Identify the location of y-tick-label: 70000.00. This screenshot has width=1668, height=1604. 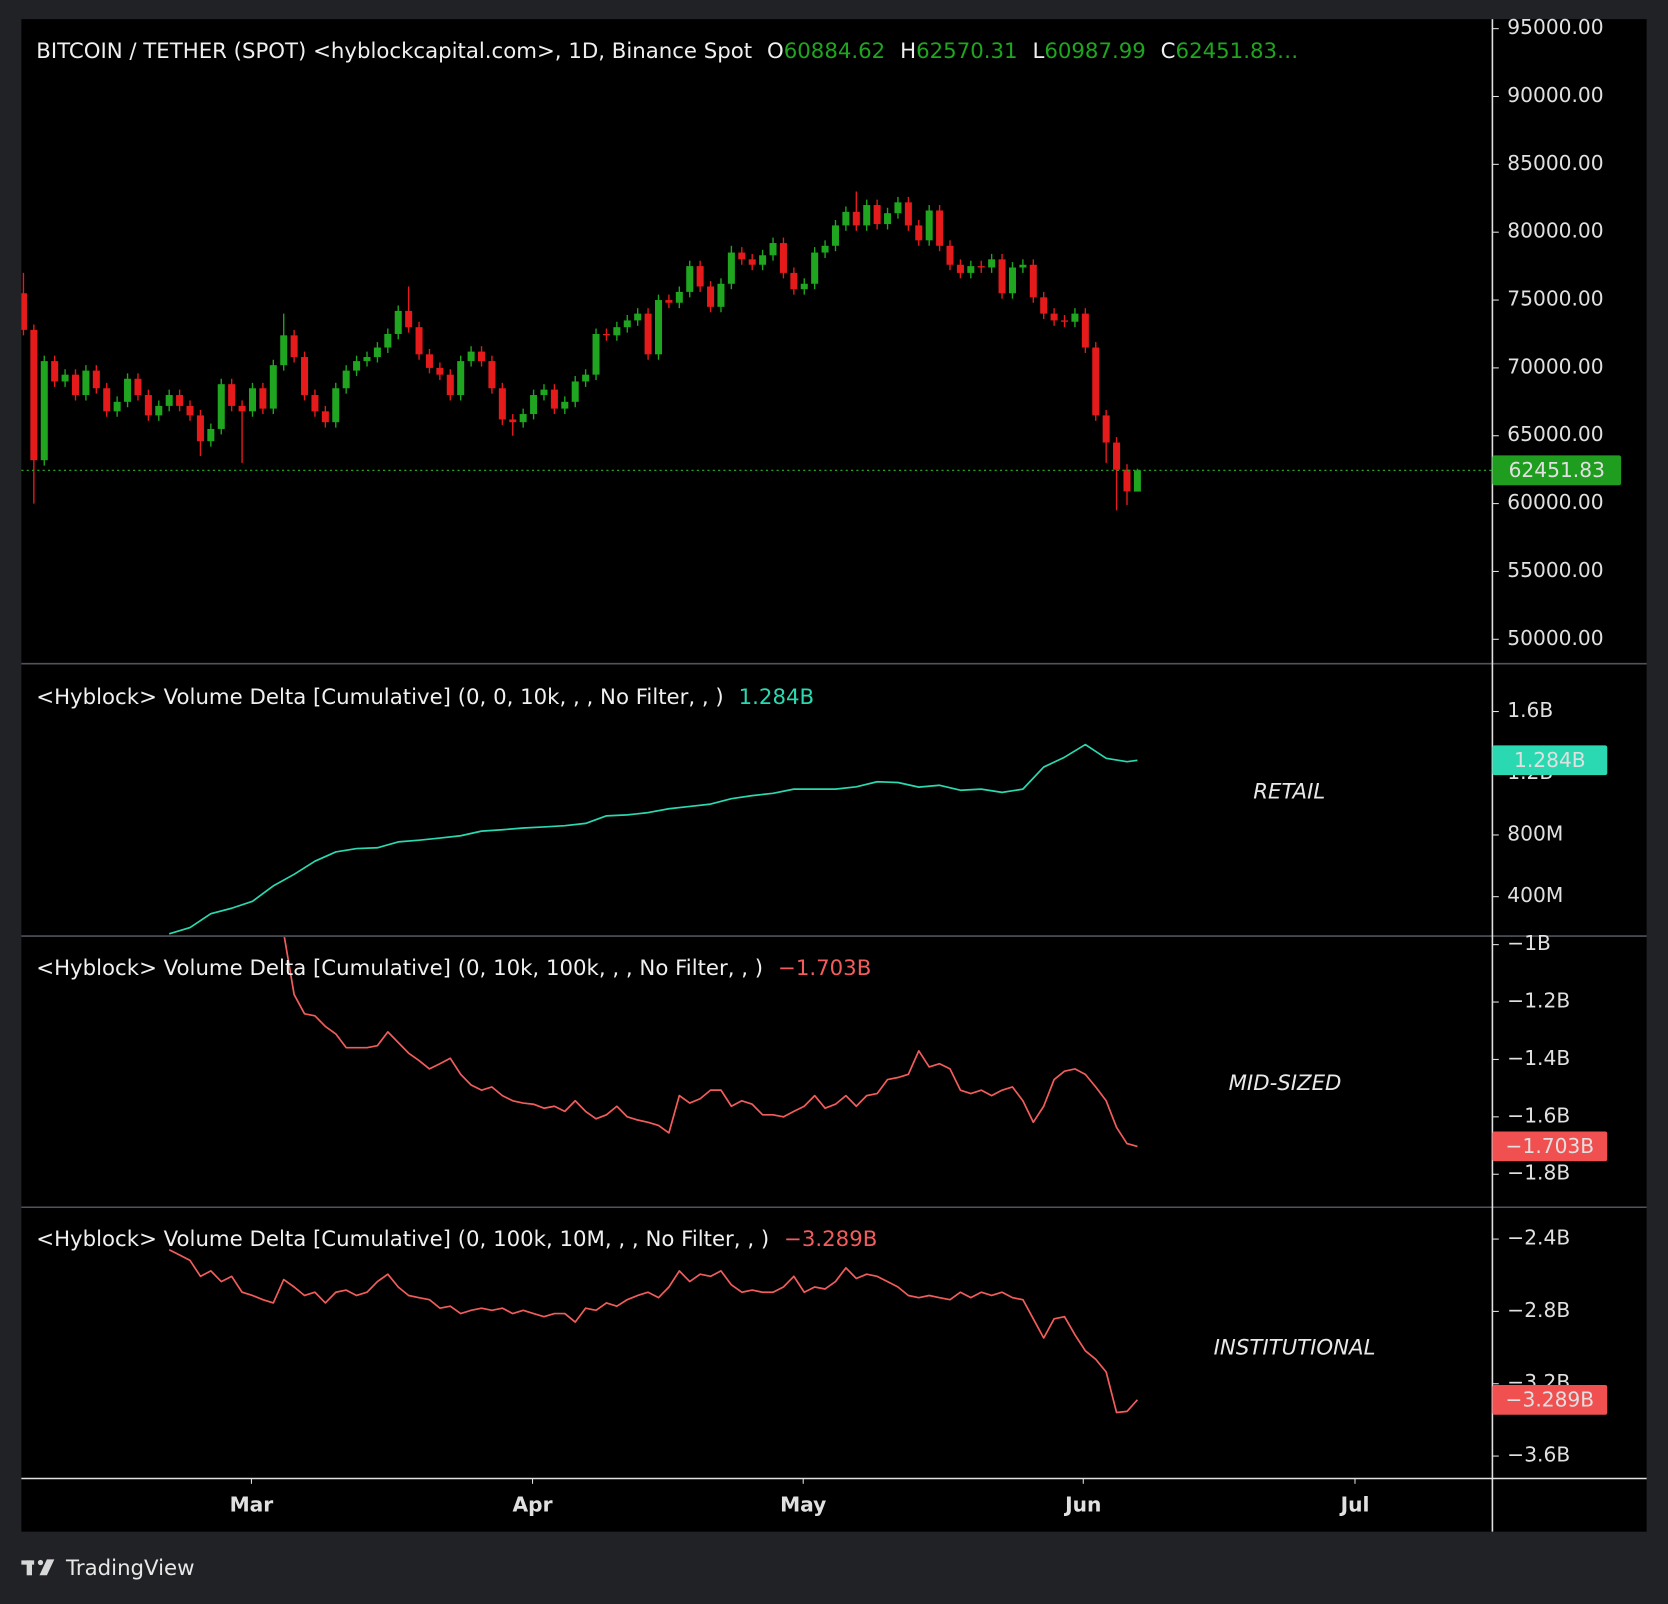
(1555, 366).